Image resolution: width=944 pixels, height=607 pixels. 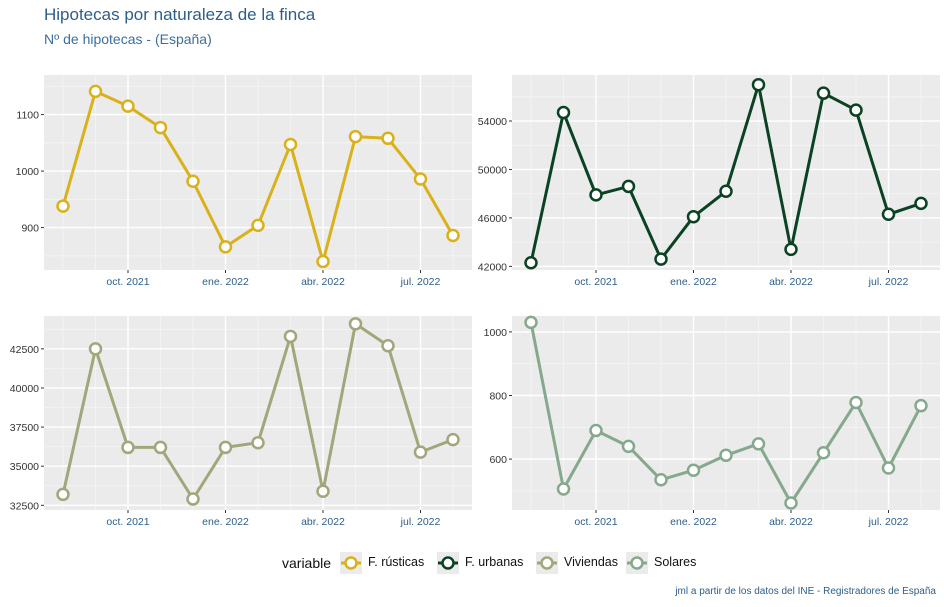 I want to click on legend-key-f-rusticas, so click(x=351, y=563).